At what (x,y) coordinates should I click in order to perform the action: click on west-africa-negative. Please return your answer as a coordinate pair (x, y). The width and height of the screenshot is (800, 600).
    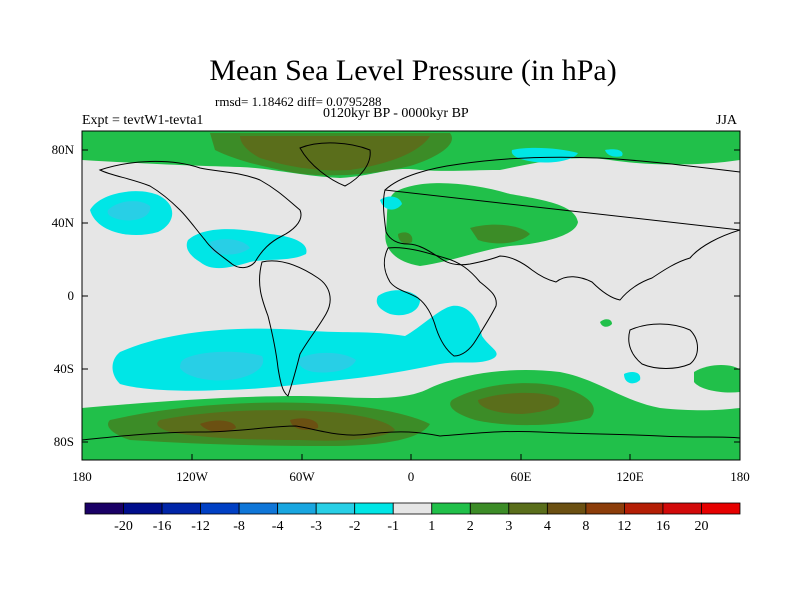
    Looking at the image, I should click on (398, 303).